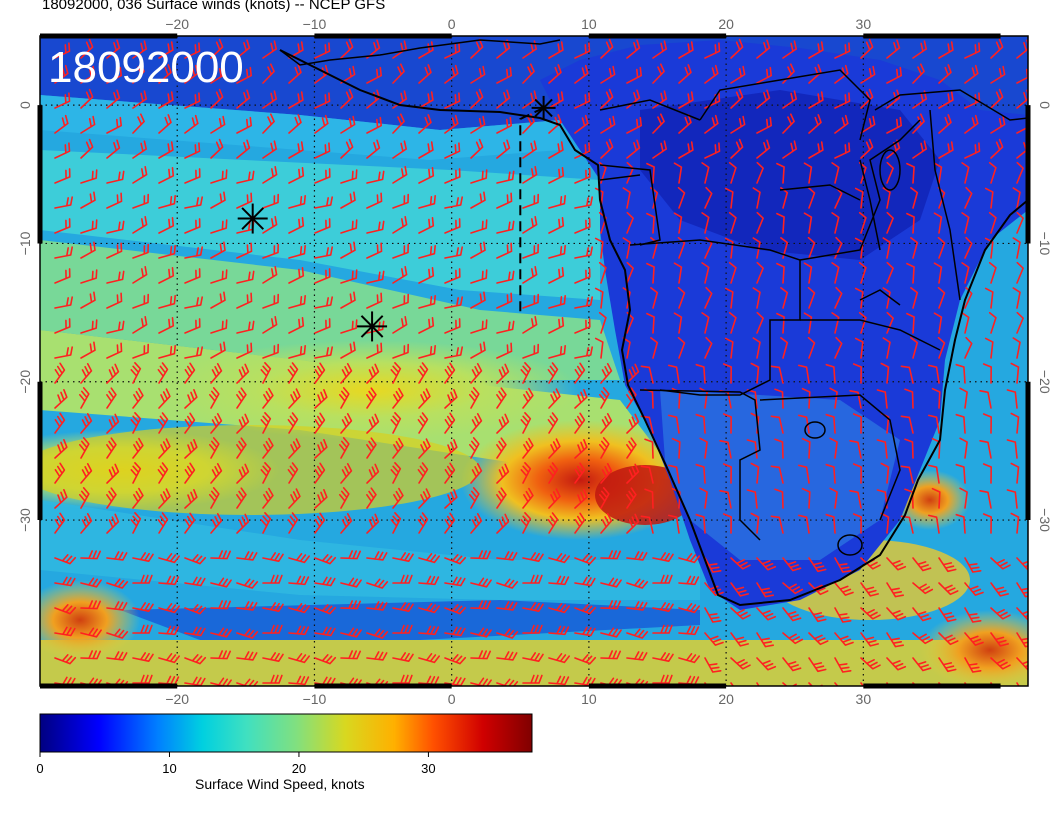 Image resolution: width=1056 pixels, height=816 pixels. Describe the element at coordinates (252, 218) in the screenshot. I see `storm-marker` at that location.